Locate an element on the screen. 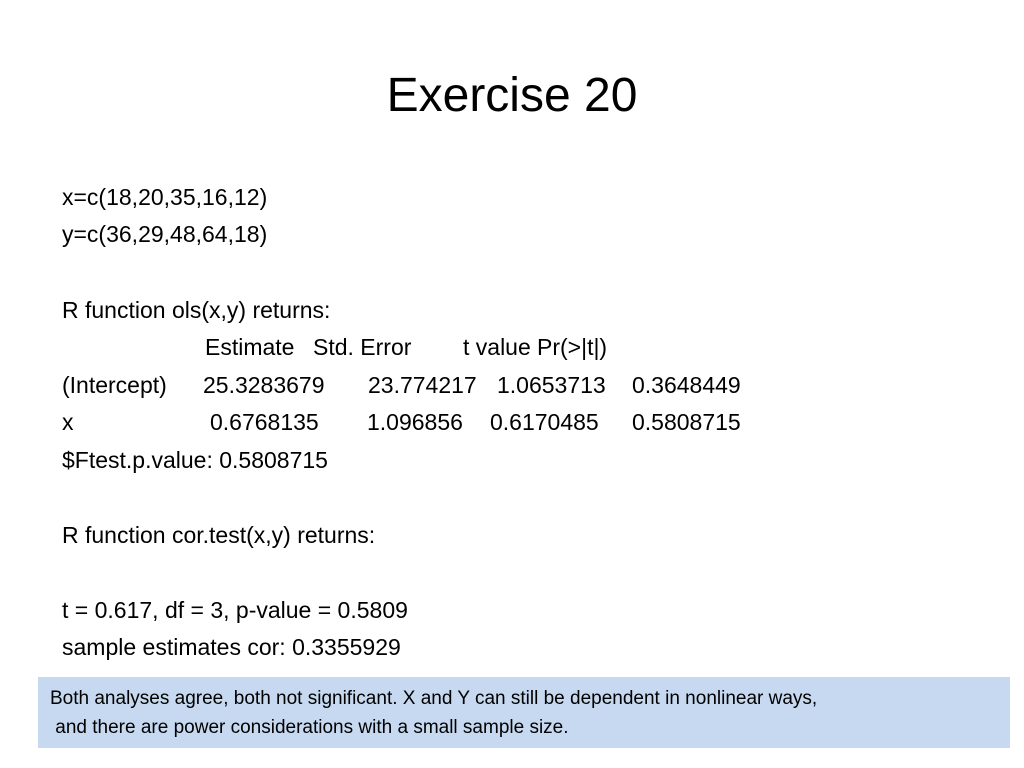 The image size is (1024, 768). cor-estimate: sample estimates cor: 0.3355929 is located at coordinates (231, 647).